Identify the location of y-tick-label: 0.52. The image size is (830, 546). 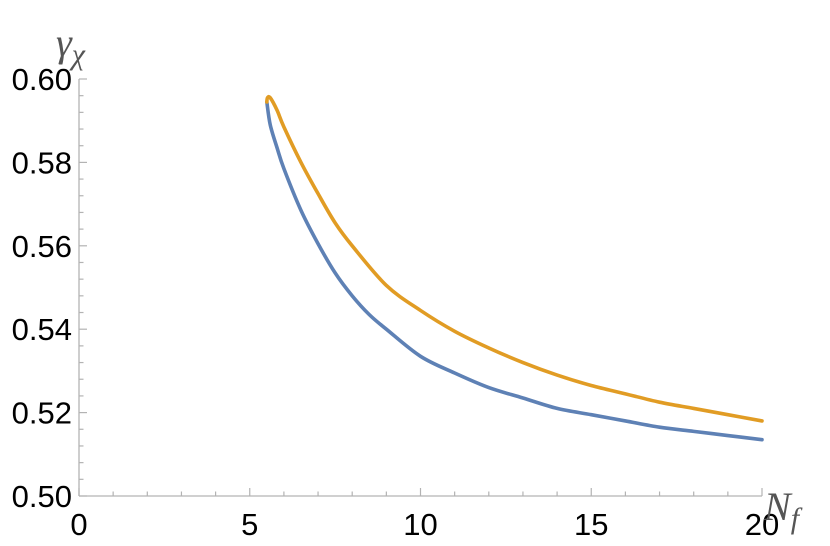
(42, 413).